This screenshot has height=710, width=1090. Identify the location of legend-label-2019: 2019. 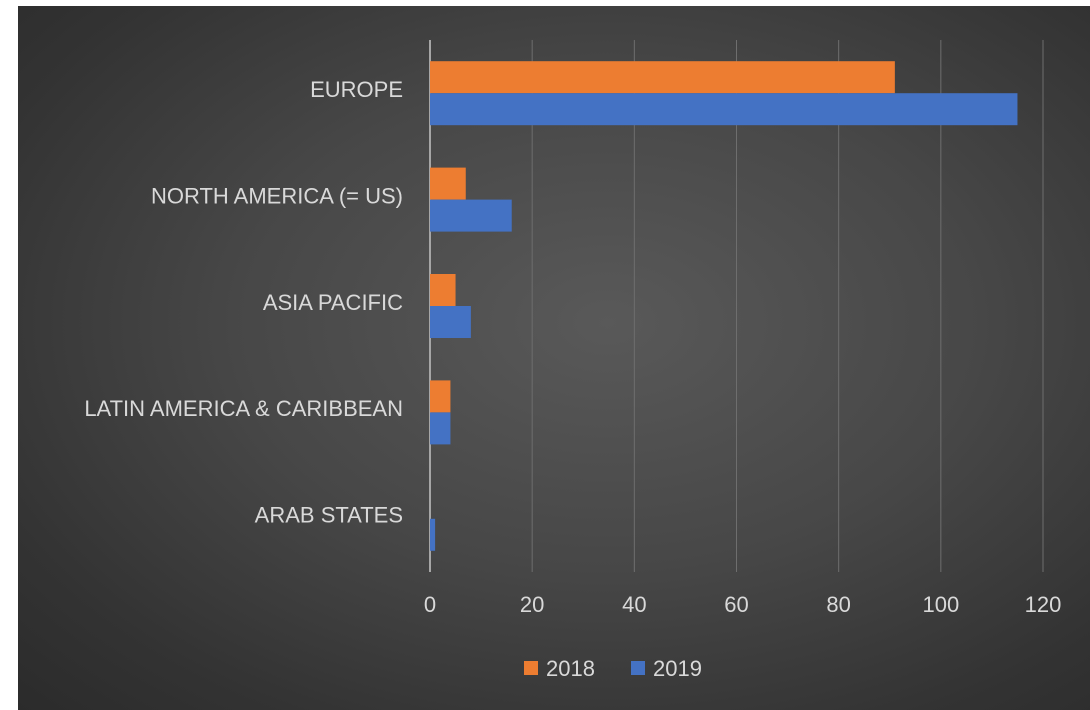
(677, 668).